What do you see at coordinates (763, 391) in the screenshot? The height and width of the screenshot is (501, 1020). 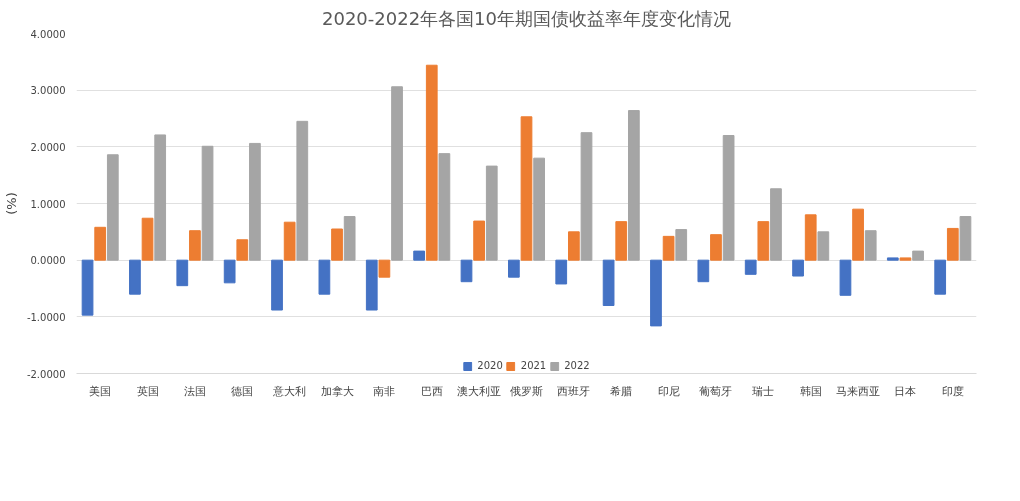 I see `x-tick-label: 瑞士` at bounding box center [763, 391].